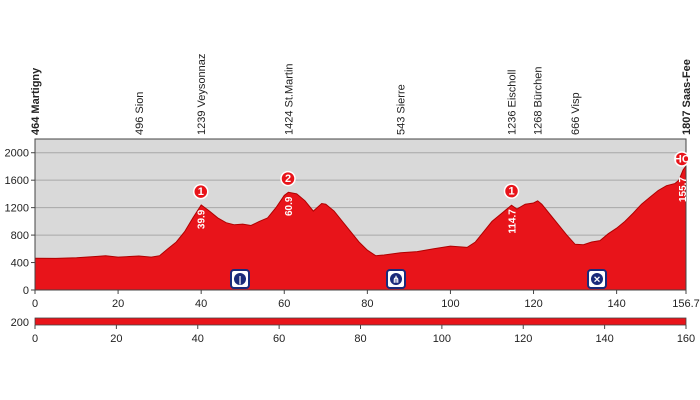 This screenshot has width=700, height=400. I want to click on x-tick-label: 160, so click(686, 339).